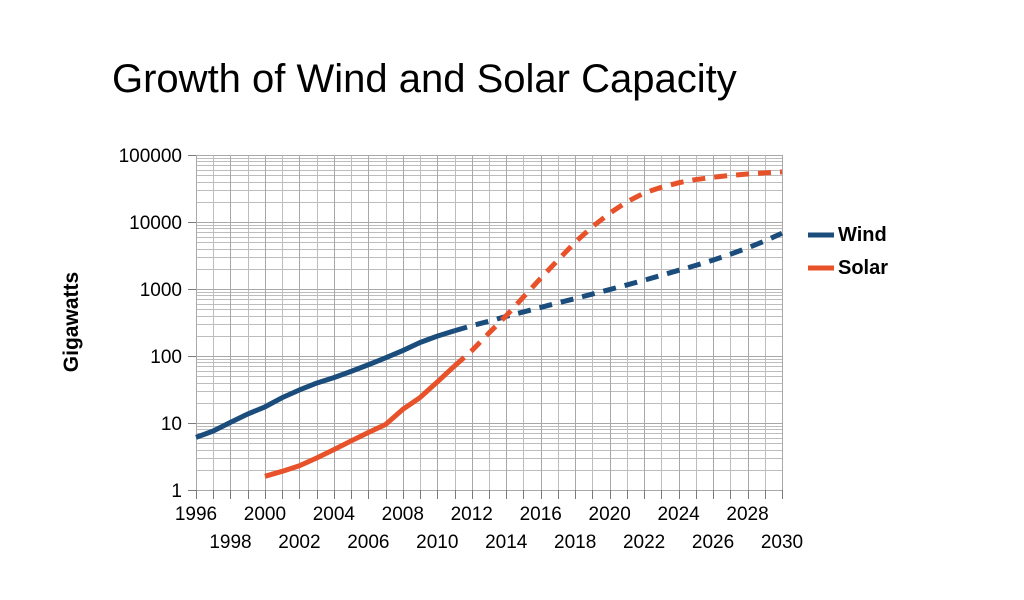  What do you see at coordinates (862, 235) in the screenshot?
I see `legend-label-wind: Wind` at bounding box center [862, 235].